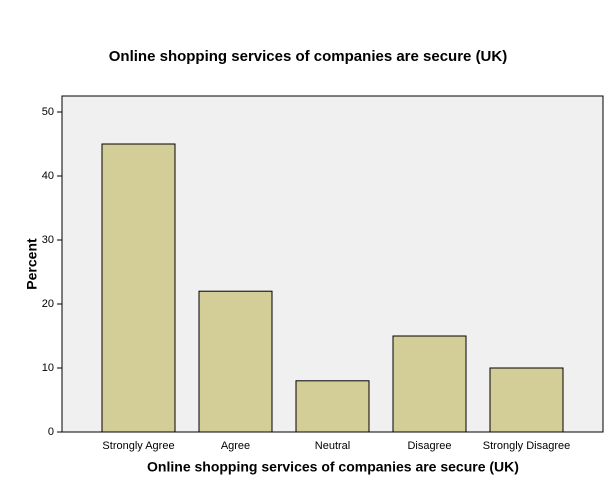 The height and width of the screenshot is (493, 616). What do you see at coordinates (235, 446) in the screenshot?
I see `x-tick-label: Agree` at bounding box center [235, 446].